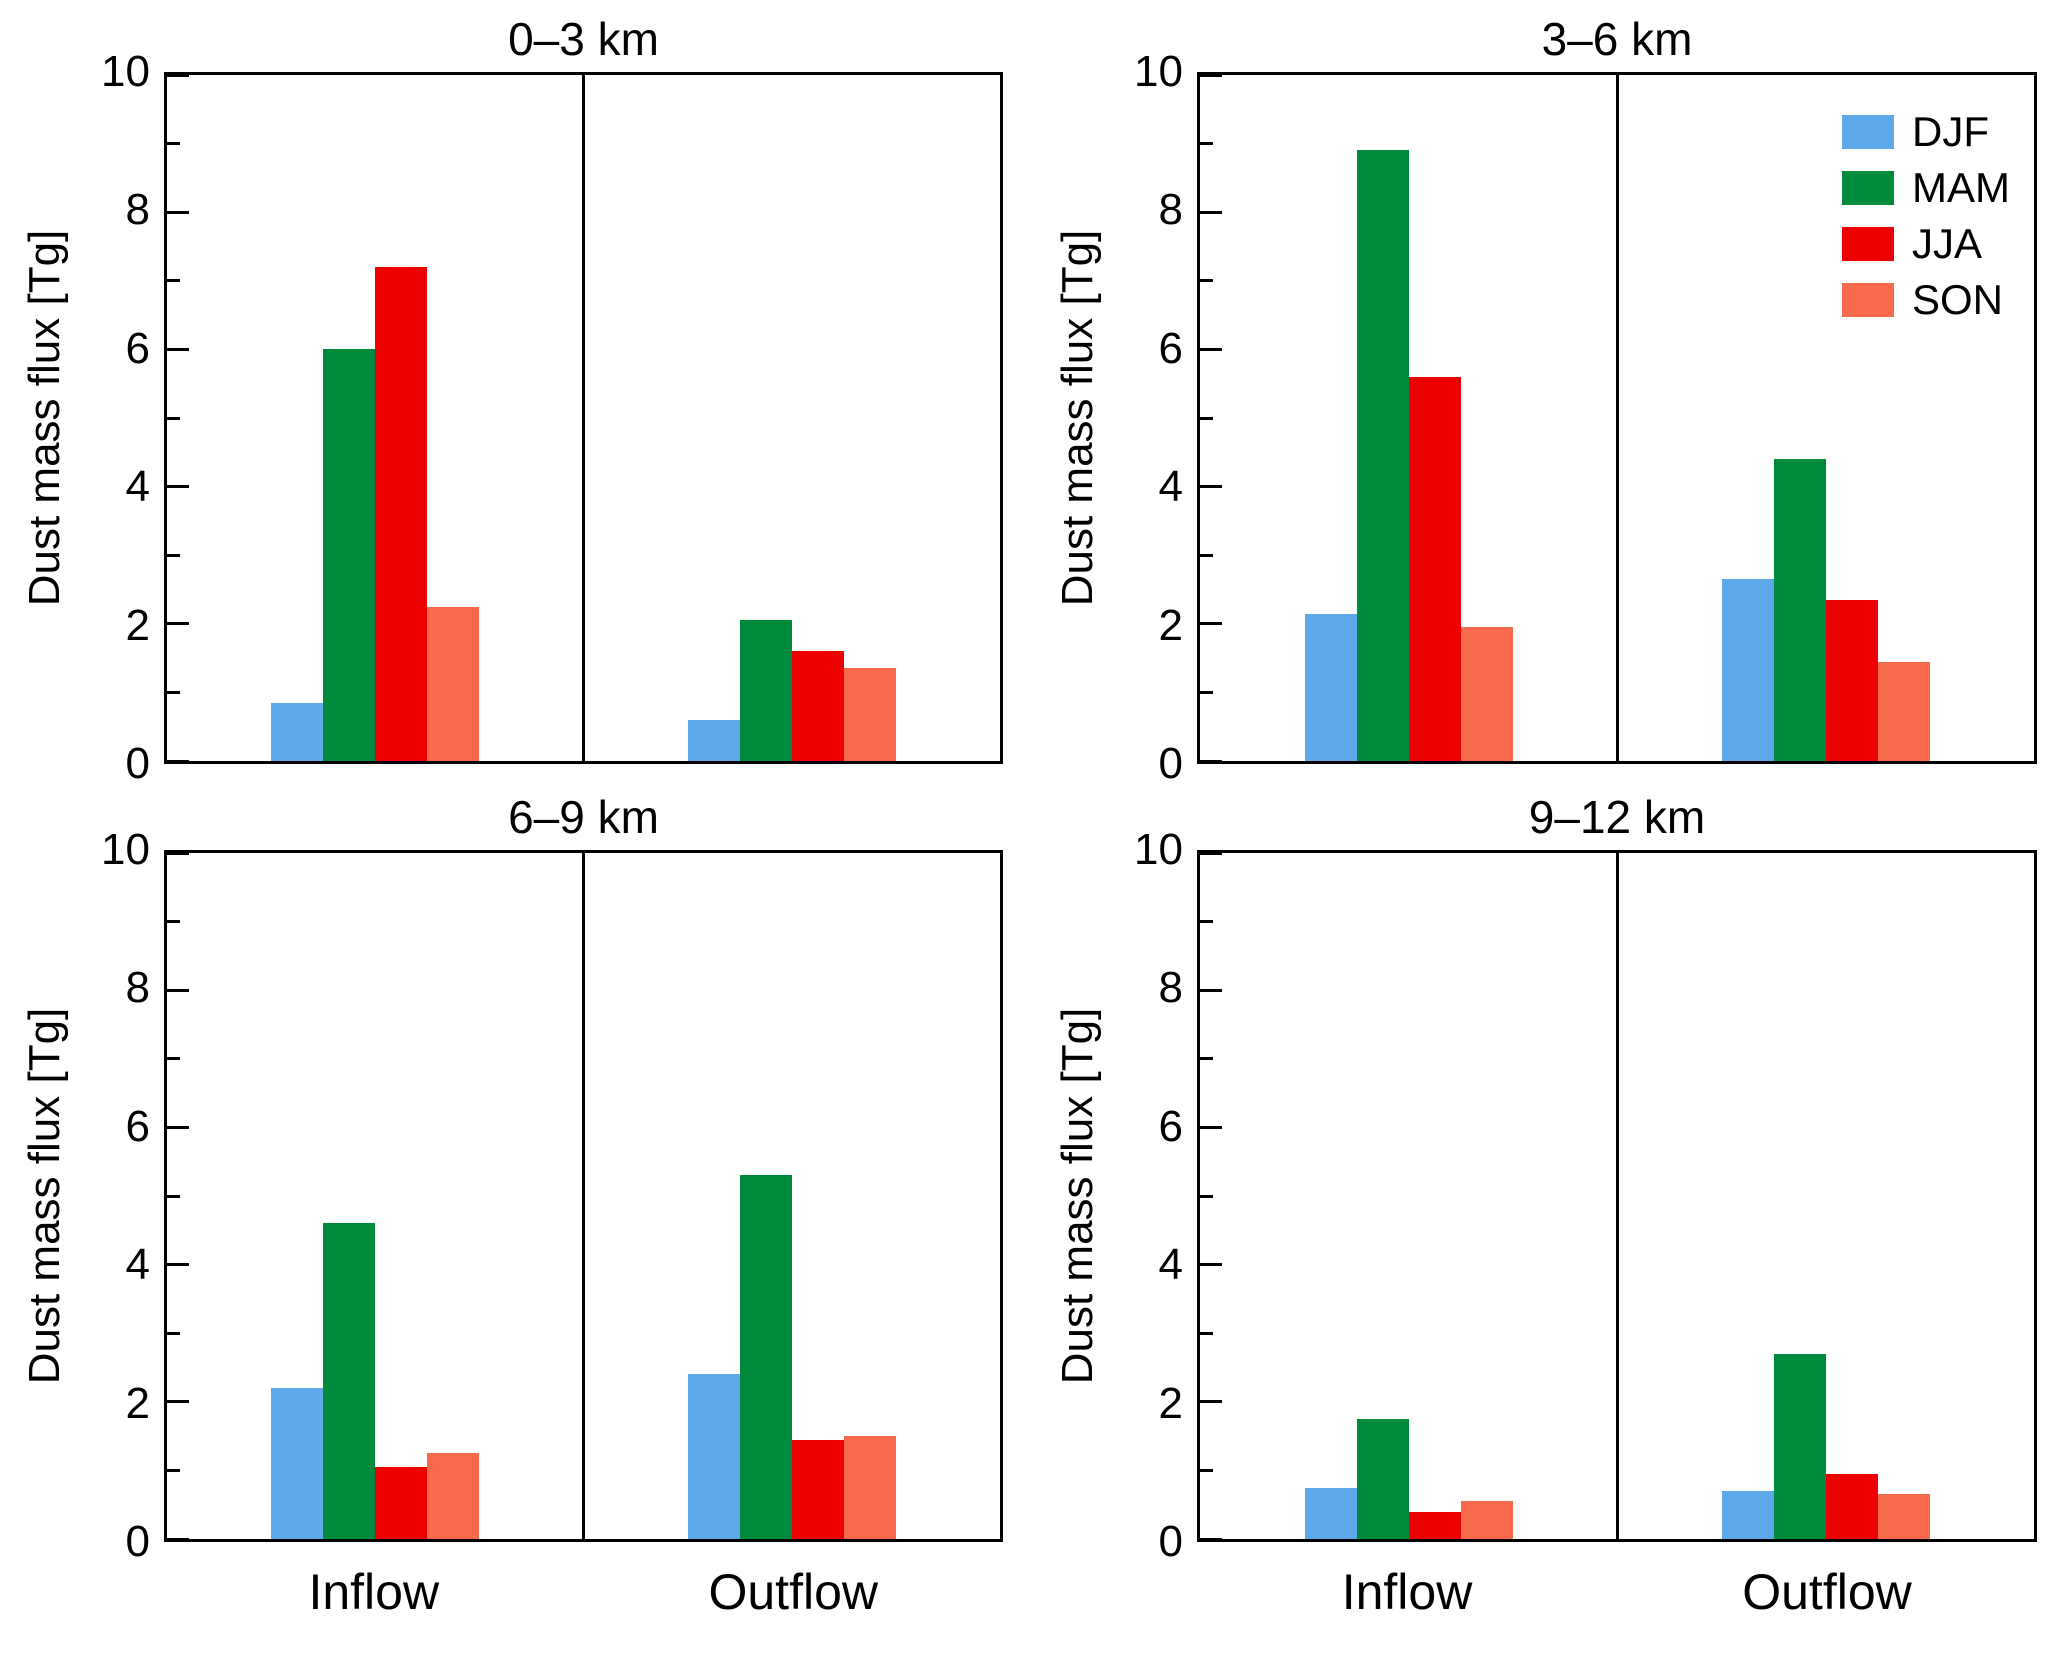  I want to click on legend-item-son: SON, so click(1926, 300).